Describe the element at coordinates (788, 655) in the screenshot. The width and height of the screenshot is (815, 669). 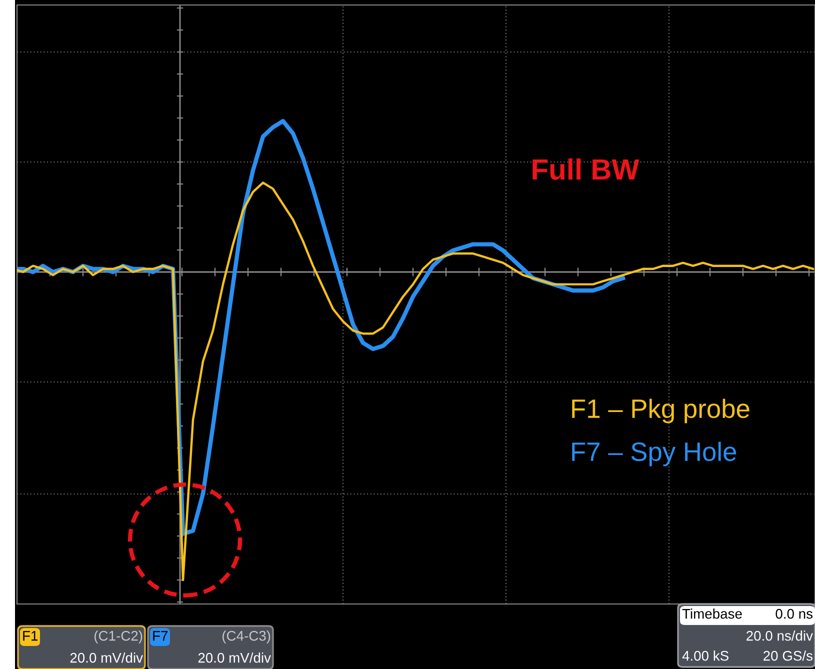
I see `text: 20 GS/s` at that location.